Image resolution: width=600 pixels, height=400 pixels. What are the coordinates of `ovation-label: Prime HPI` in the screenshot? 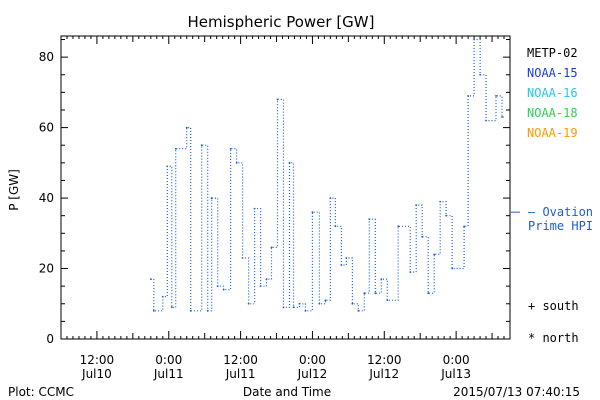 It's located at (560, 226).